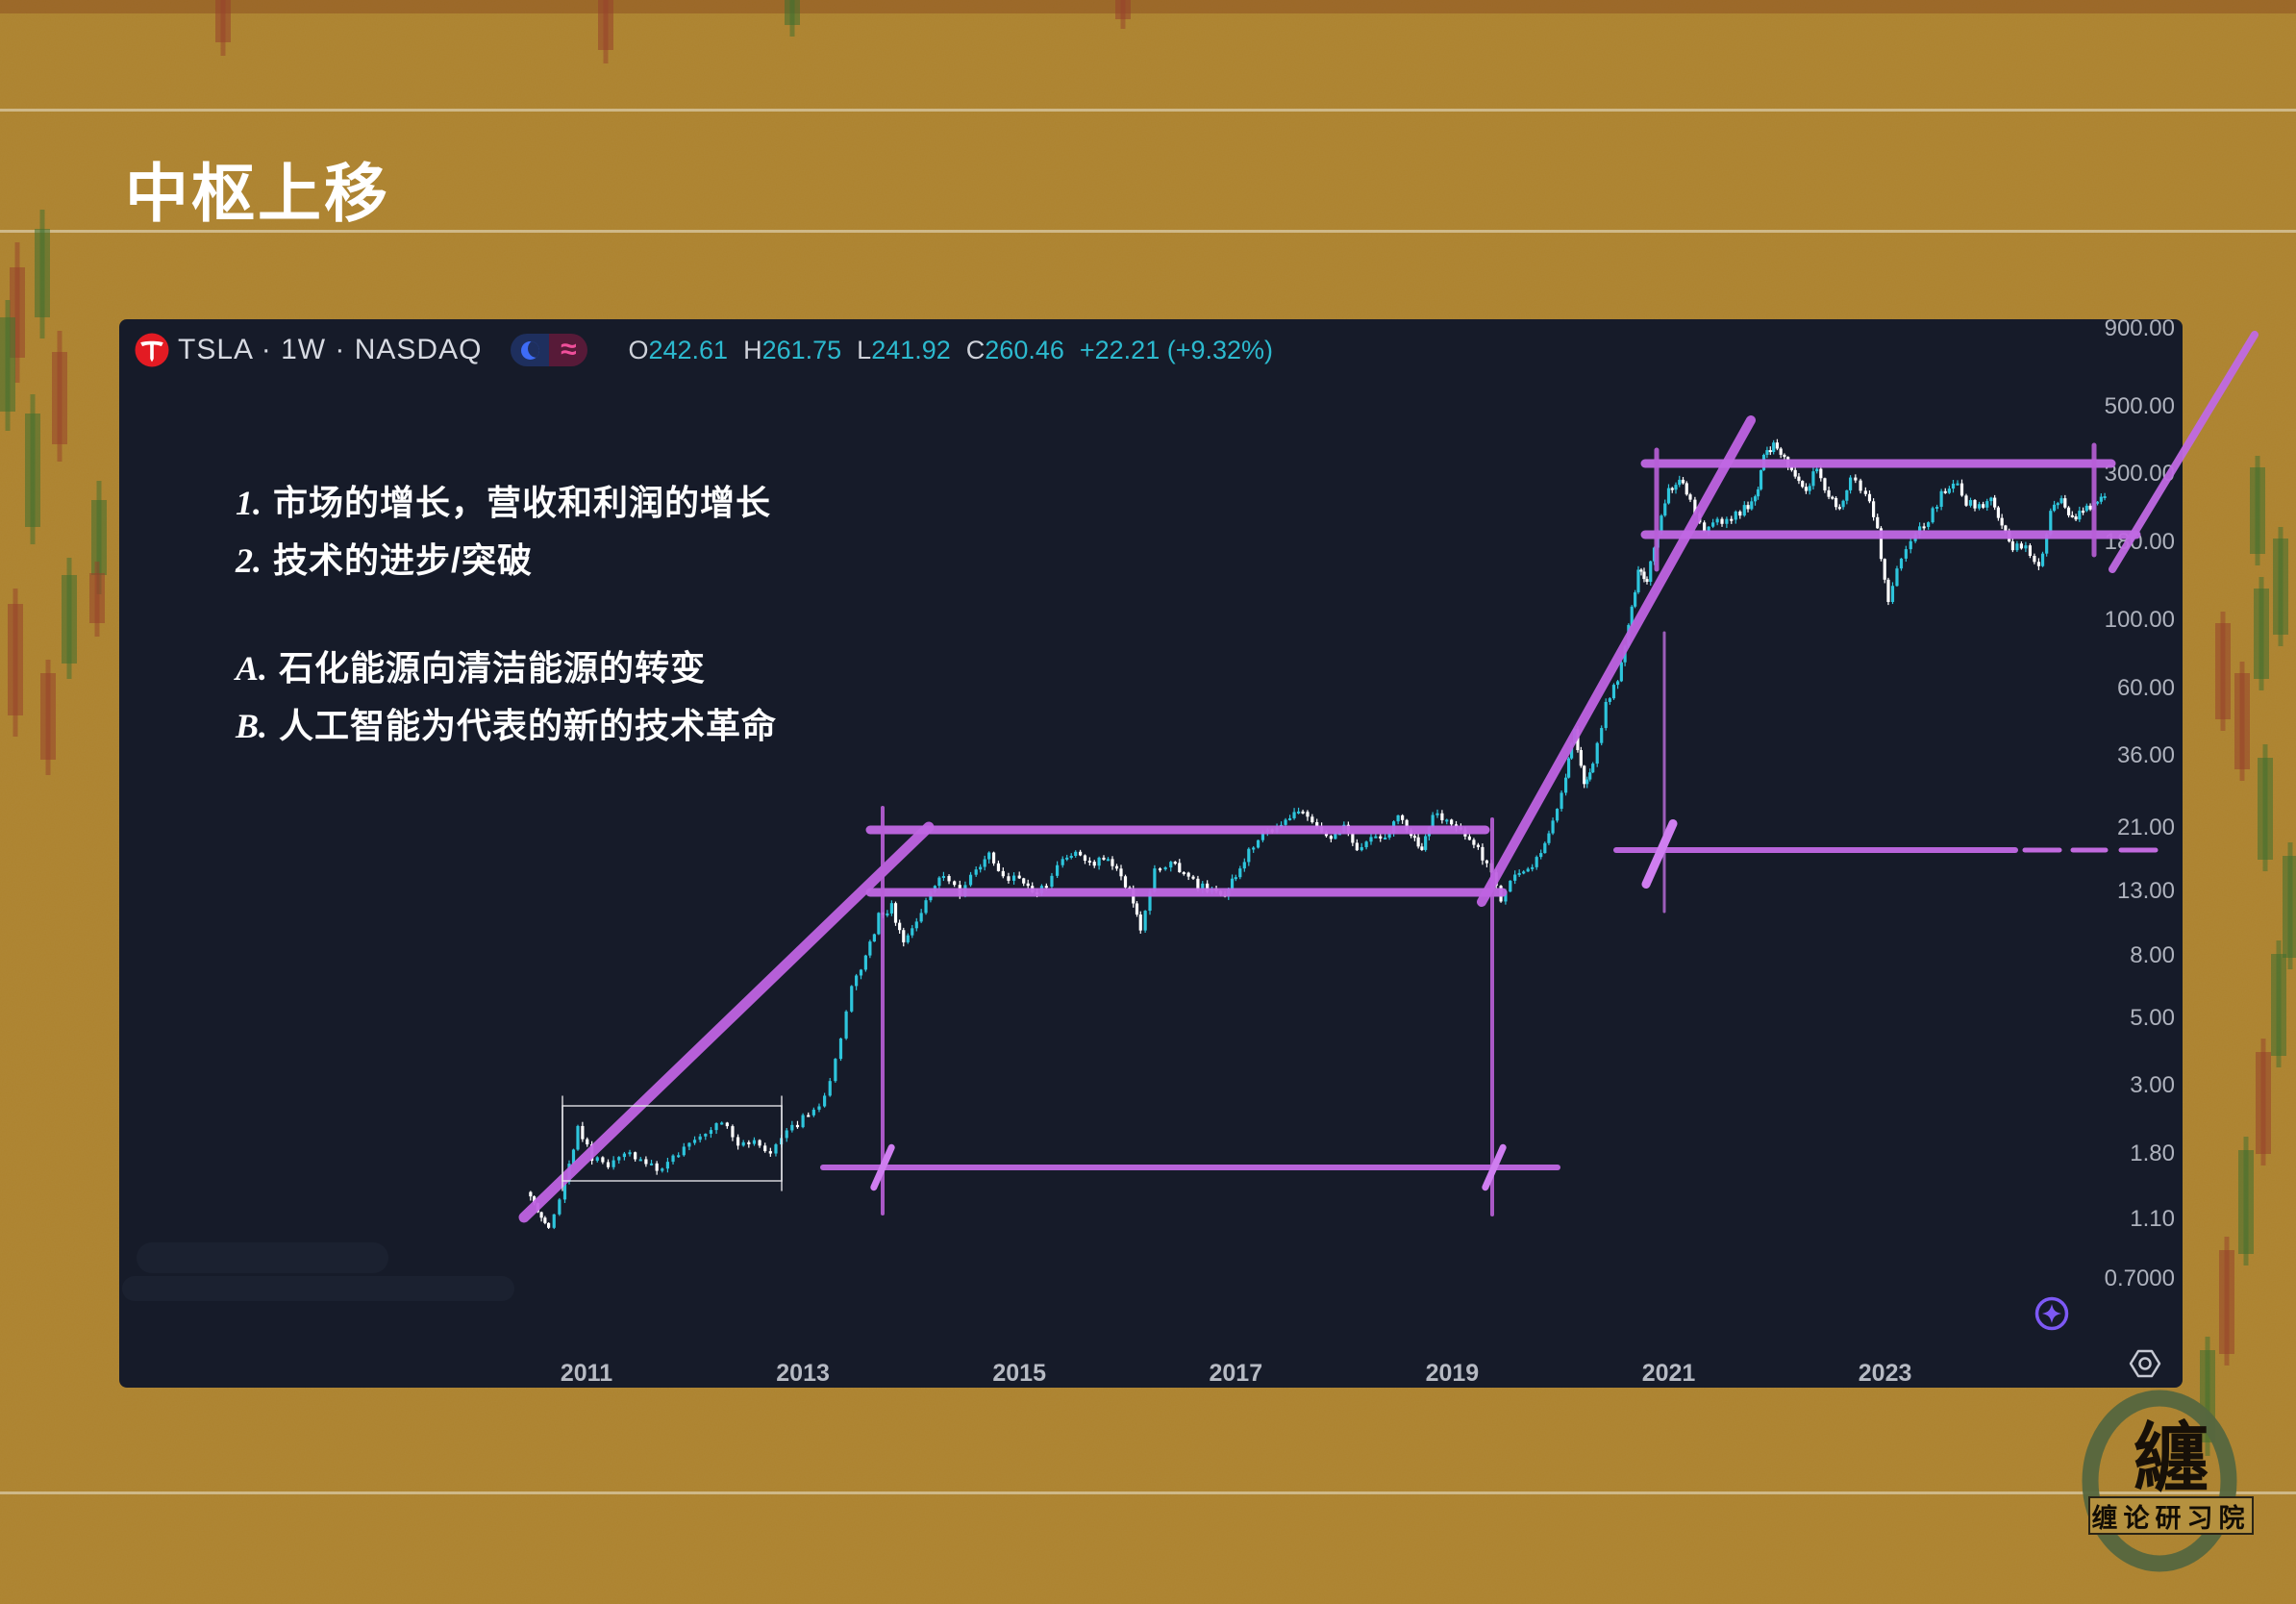  I want to click on high-value: 261.75, so click(801, 349).